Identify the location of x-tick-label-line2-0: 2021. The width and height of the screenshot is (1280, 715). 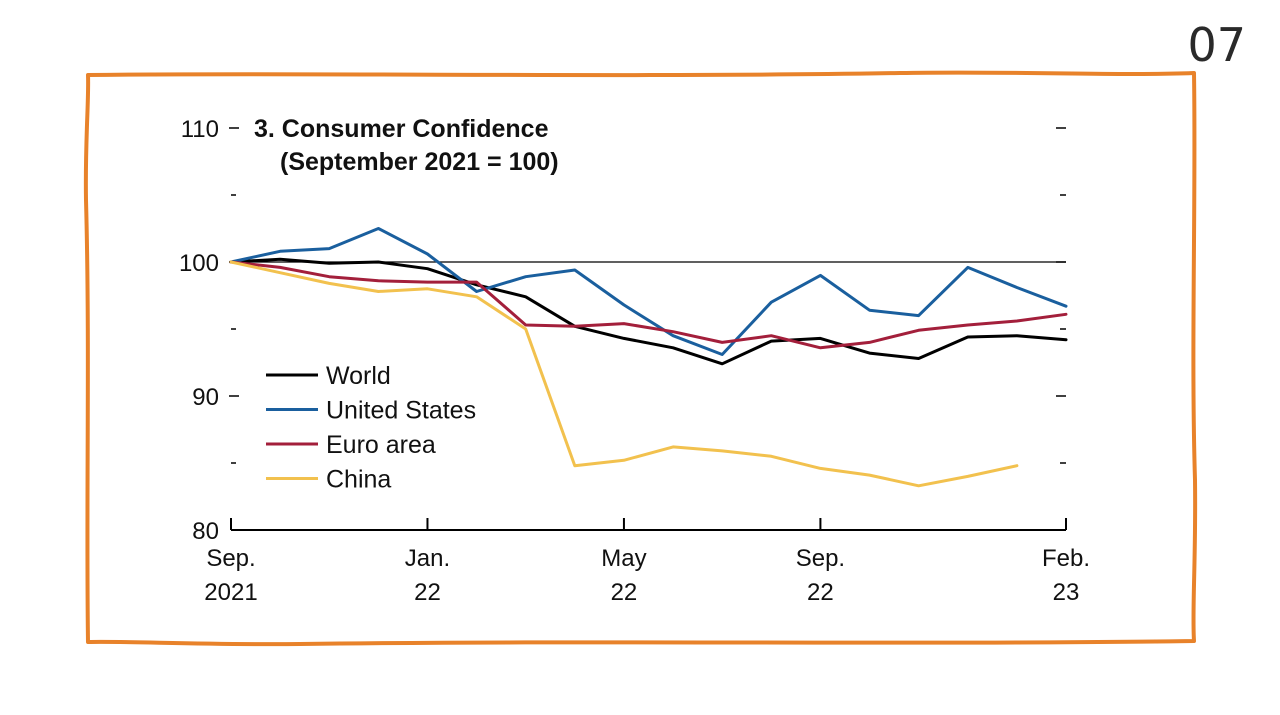
(230, 592).